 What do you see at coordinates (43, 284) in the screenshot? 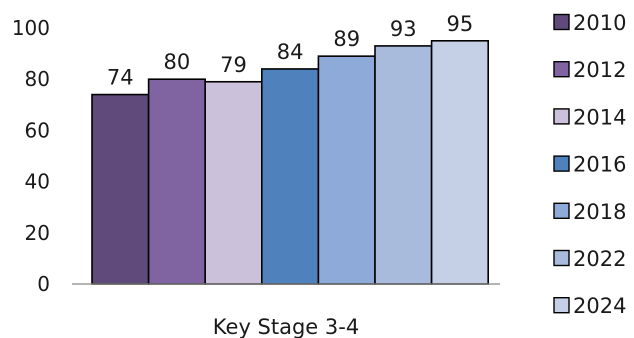
I see `y-tick-label: 0` at bounding box center [43, 284].